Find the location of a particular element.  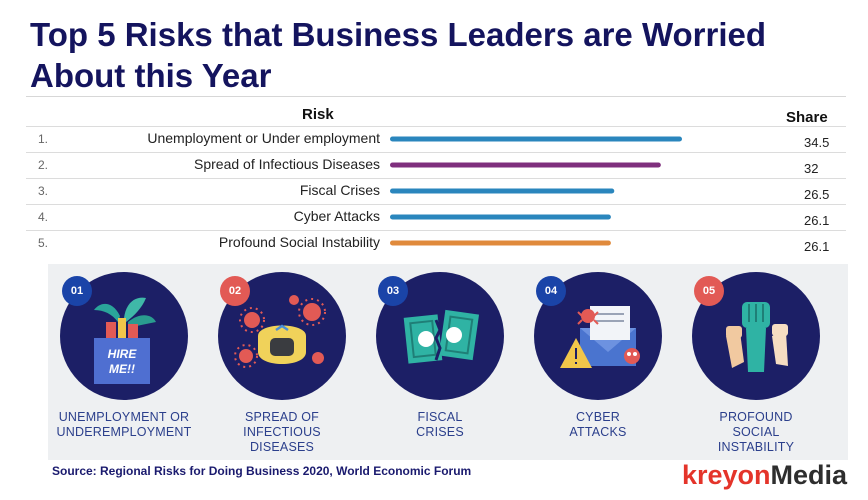

bar-chart is located at coordinates (536, 191).